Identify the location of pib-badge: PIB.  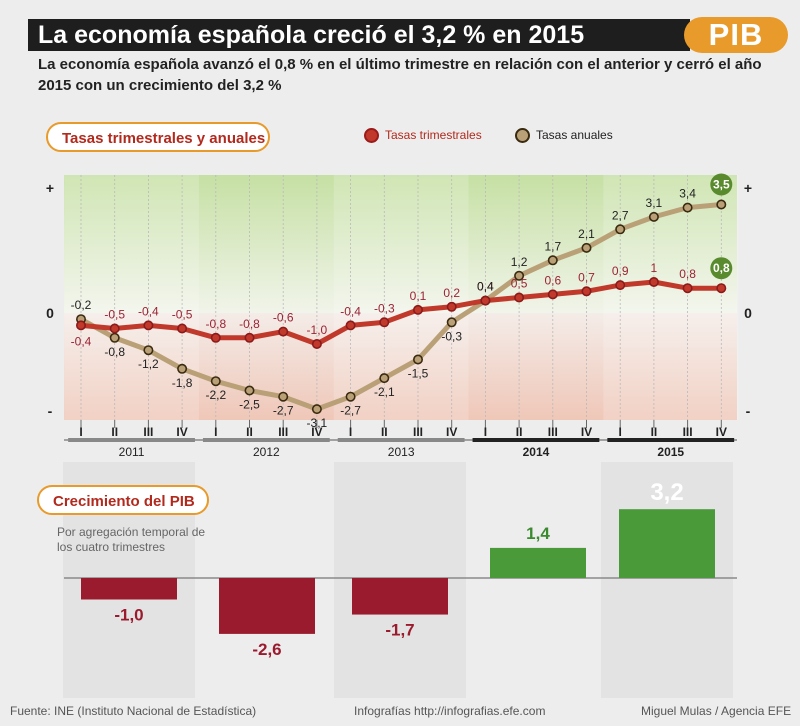
(736, 35).